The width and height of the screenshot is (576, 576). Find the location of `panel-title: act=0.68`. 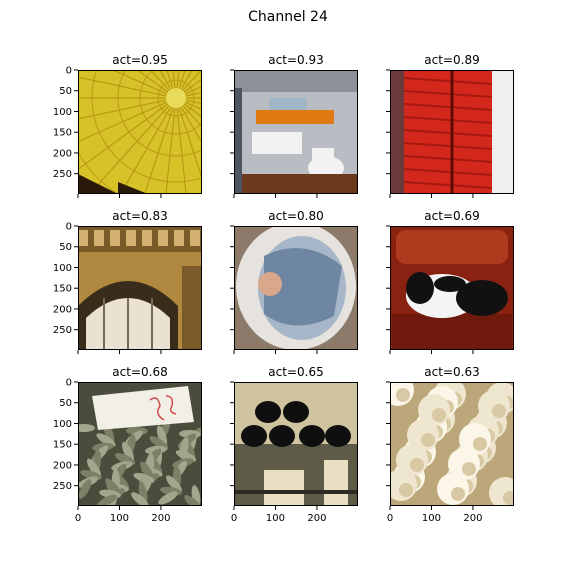

panel-title: act=0.68 is located at coordinates (139, 372).